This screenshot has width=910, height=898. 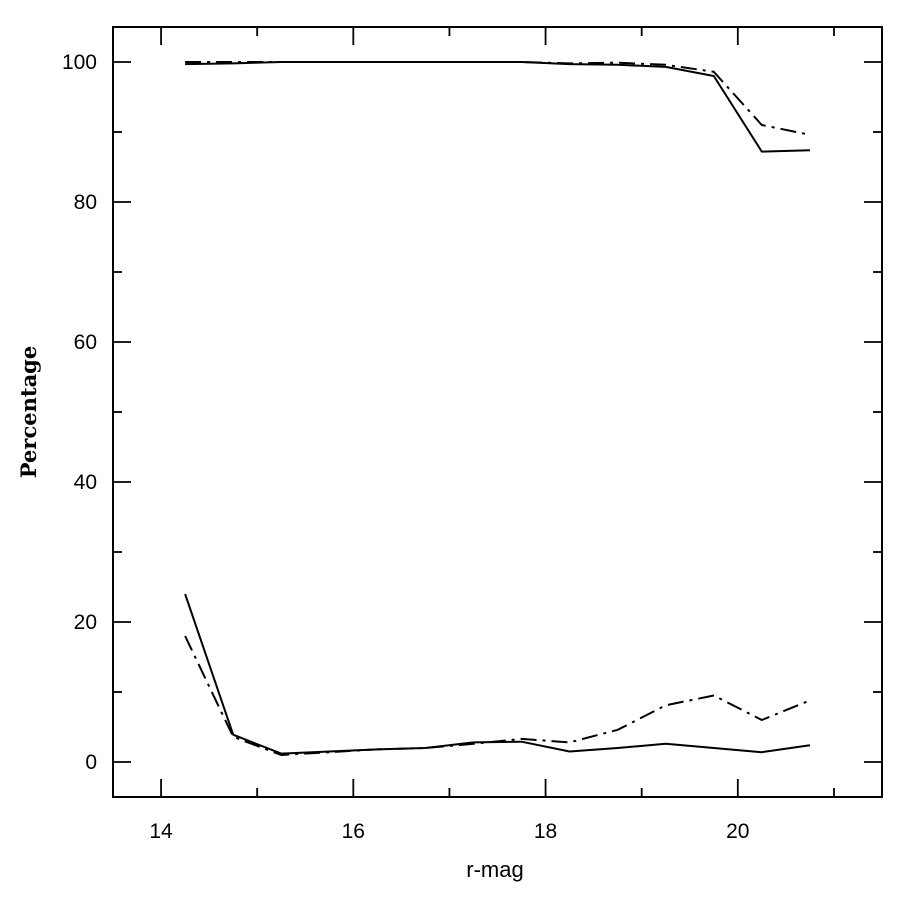 What do you see at coordinates (91, 762) in the screenshot?
I see `y-tick-label: 0` at bounding box center [91, 762].